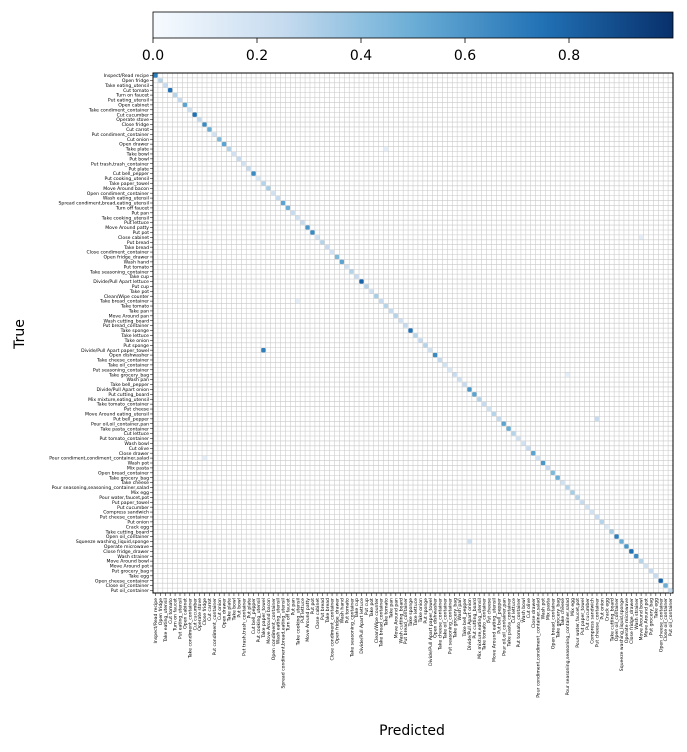 Image resolution: width=687 pixels, height=752 pixels. I want to click on x-tick-label: Take plate, so click(230, 610).